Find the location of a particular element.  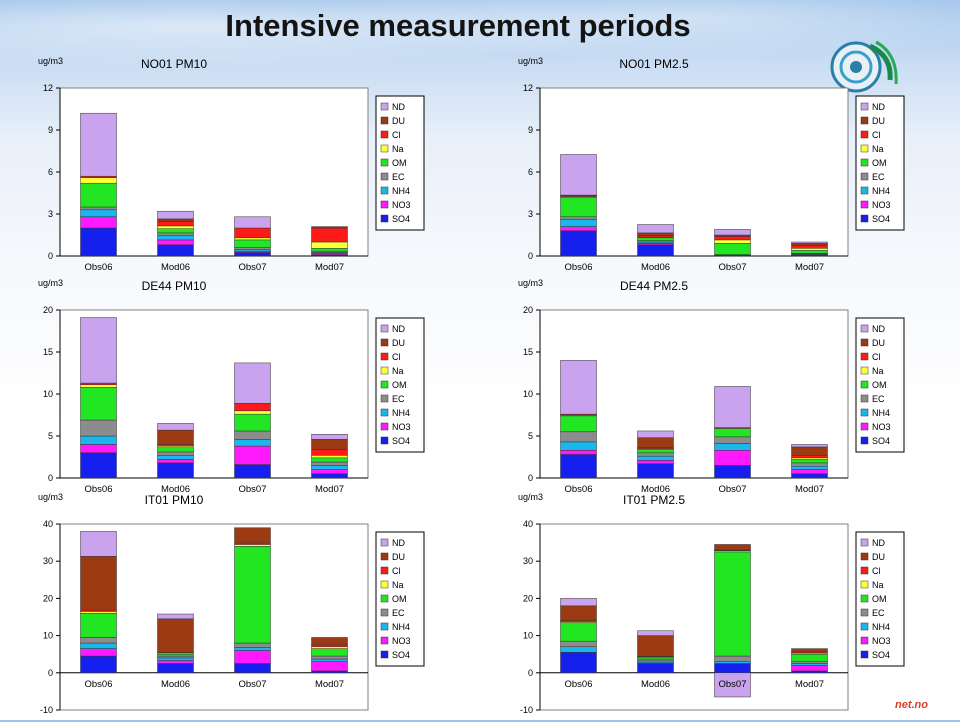

x-category-label: Mod06 is located at coordinates (655, 684).